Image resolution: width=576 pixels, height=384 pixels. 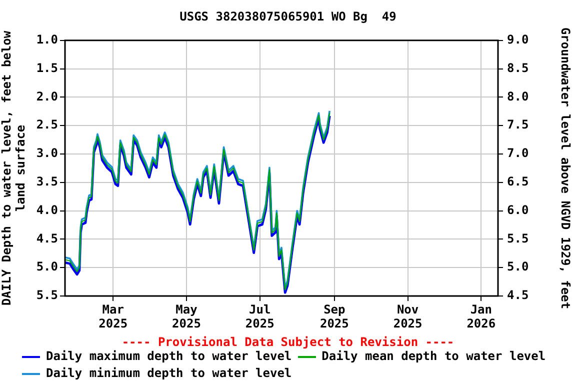 I want to click on y-tick-label: 1.0, so click(x=47, y=39).